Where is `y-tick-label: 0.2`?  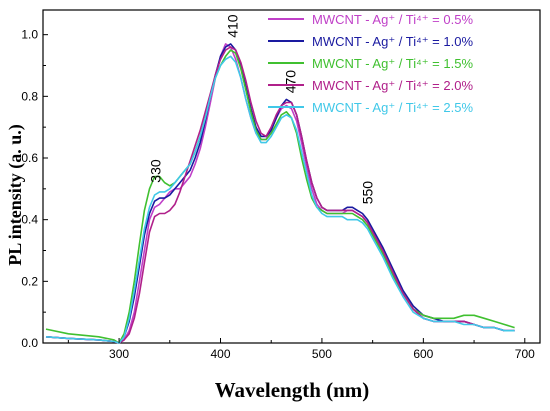 y-tick-label: 0.2 is located at coordinates (29, 281).